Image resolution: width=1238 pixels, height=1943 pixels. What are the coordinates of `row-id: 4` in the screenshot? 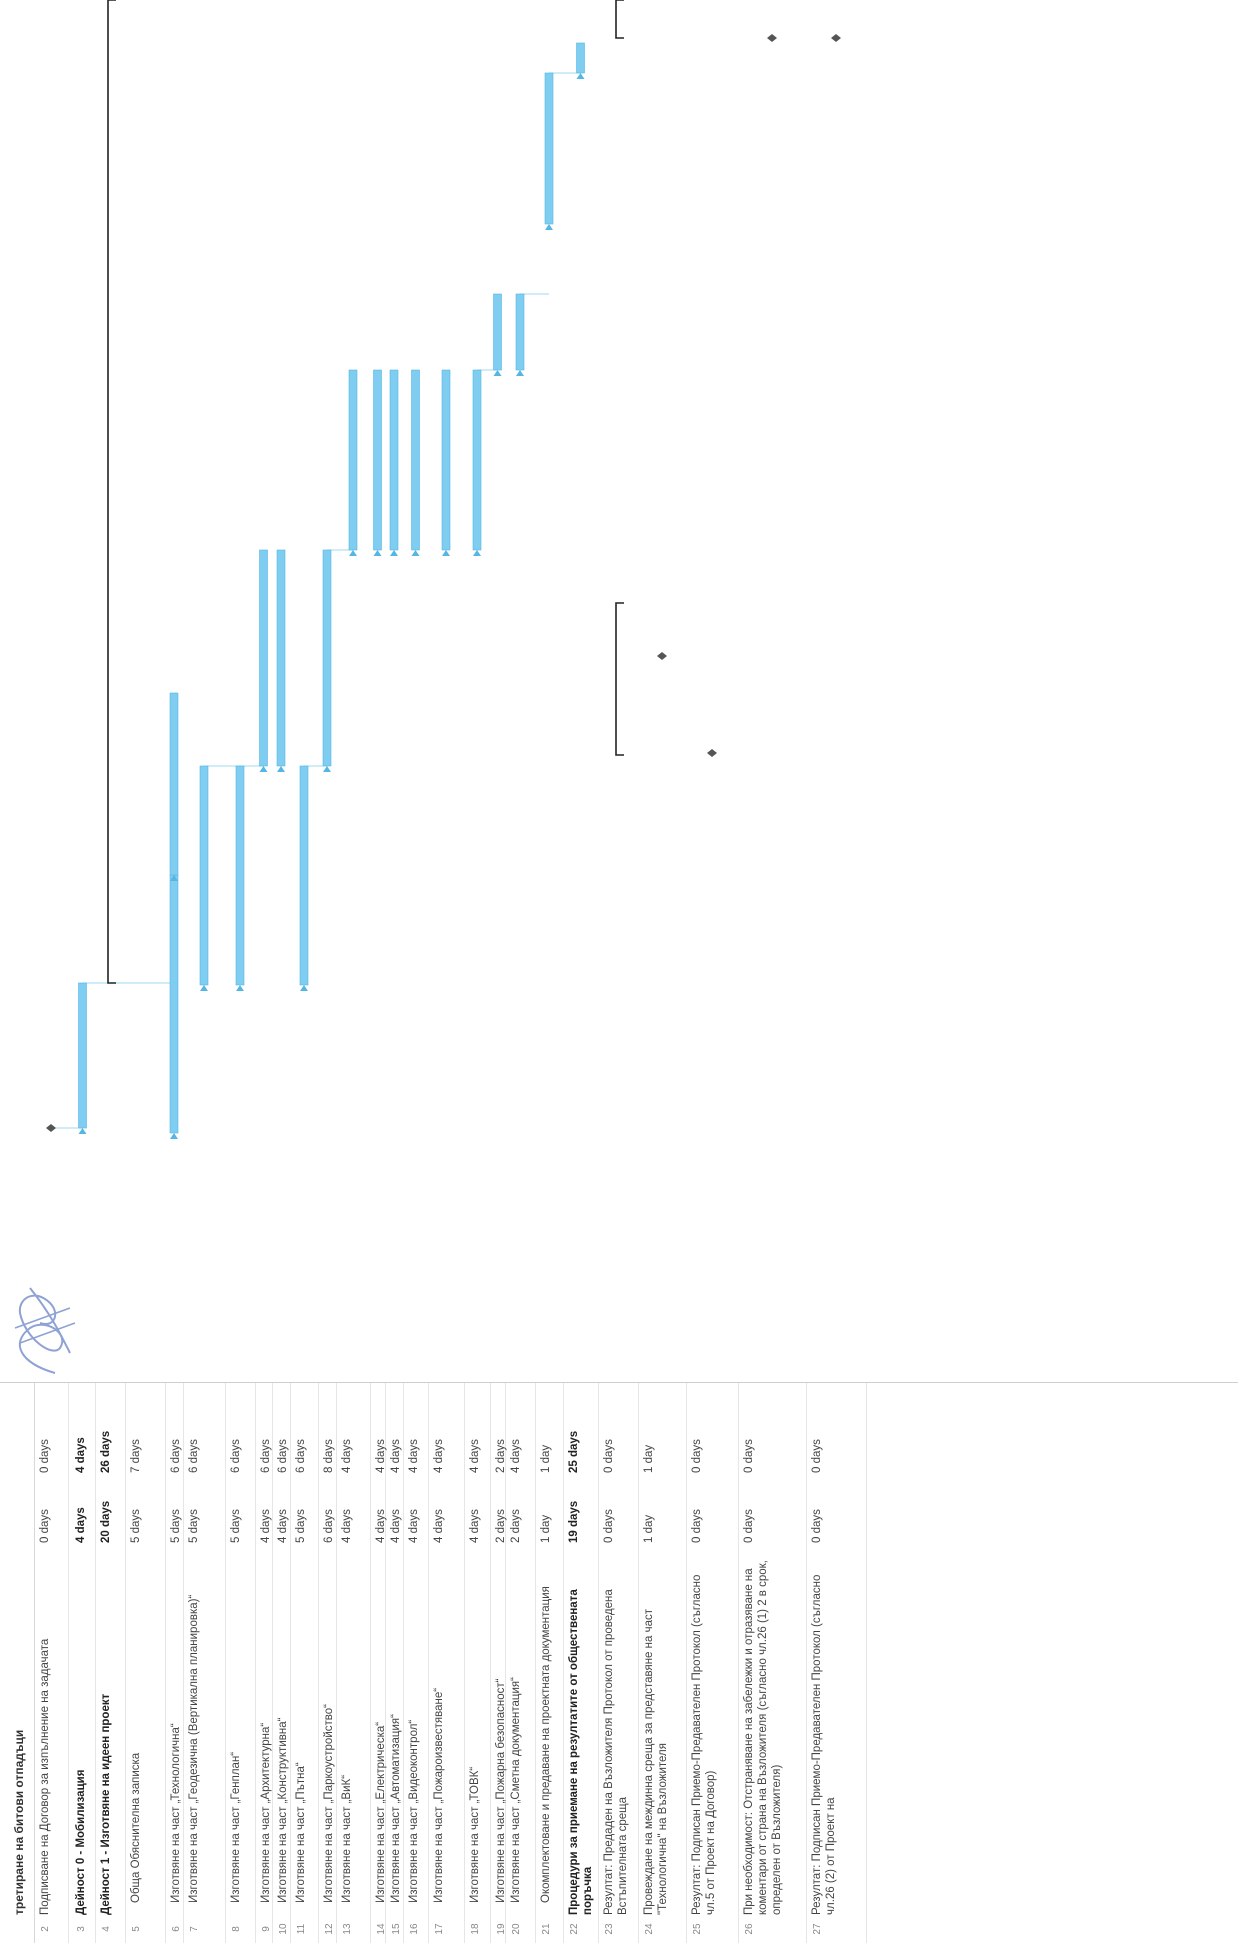 It's located at (106, 1929).